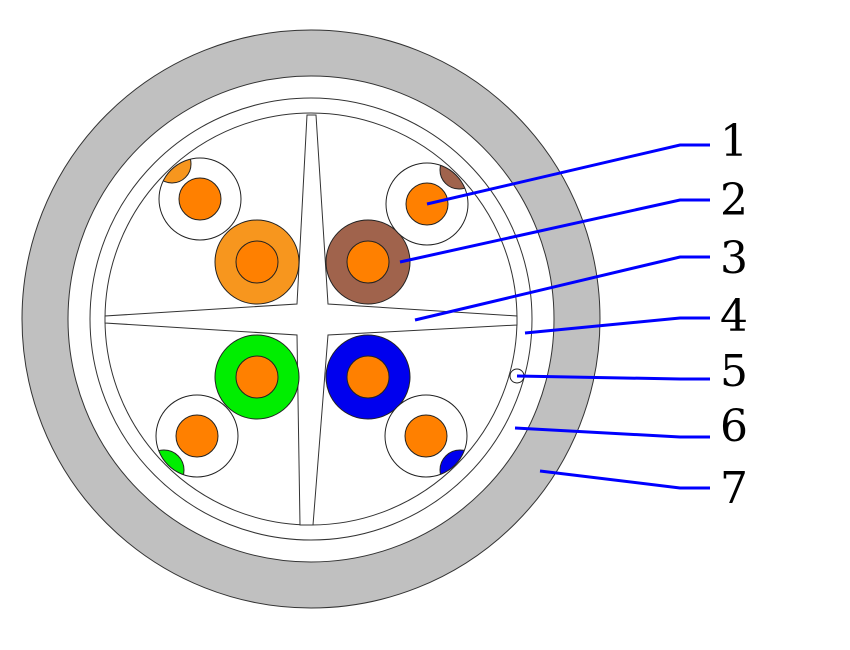 The height and width of the screenshot is (650, 850). I want to click on label-5: 5, so click(734, 371).